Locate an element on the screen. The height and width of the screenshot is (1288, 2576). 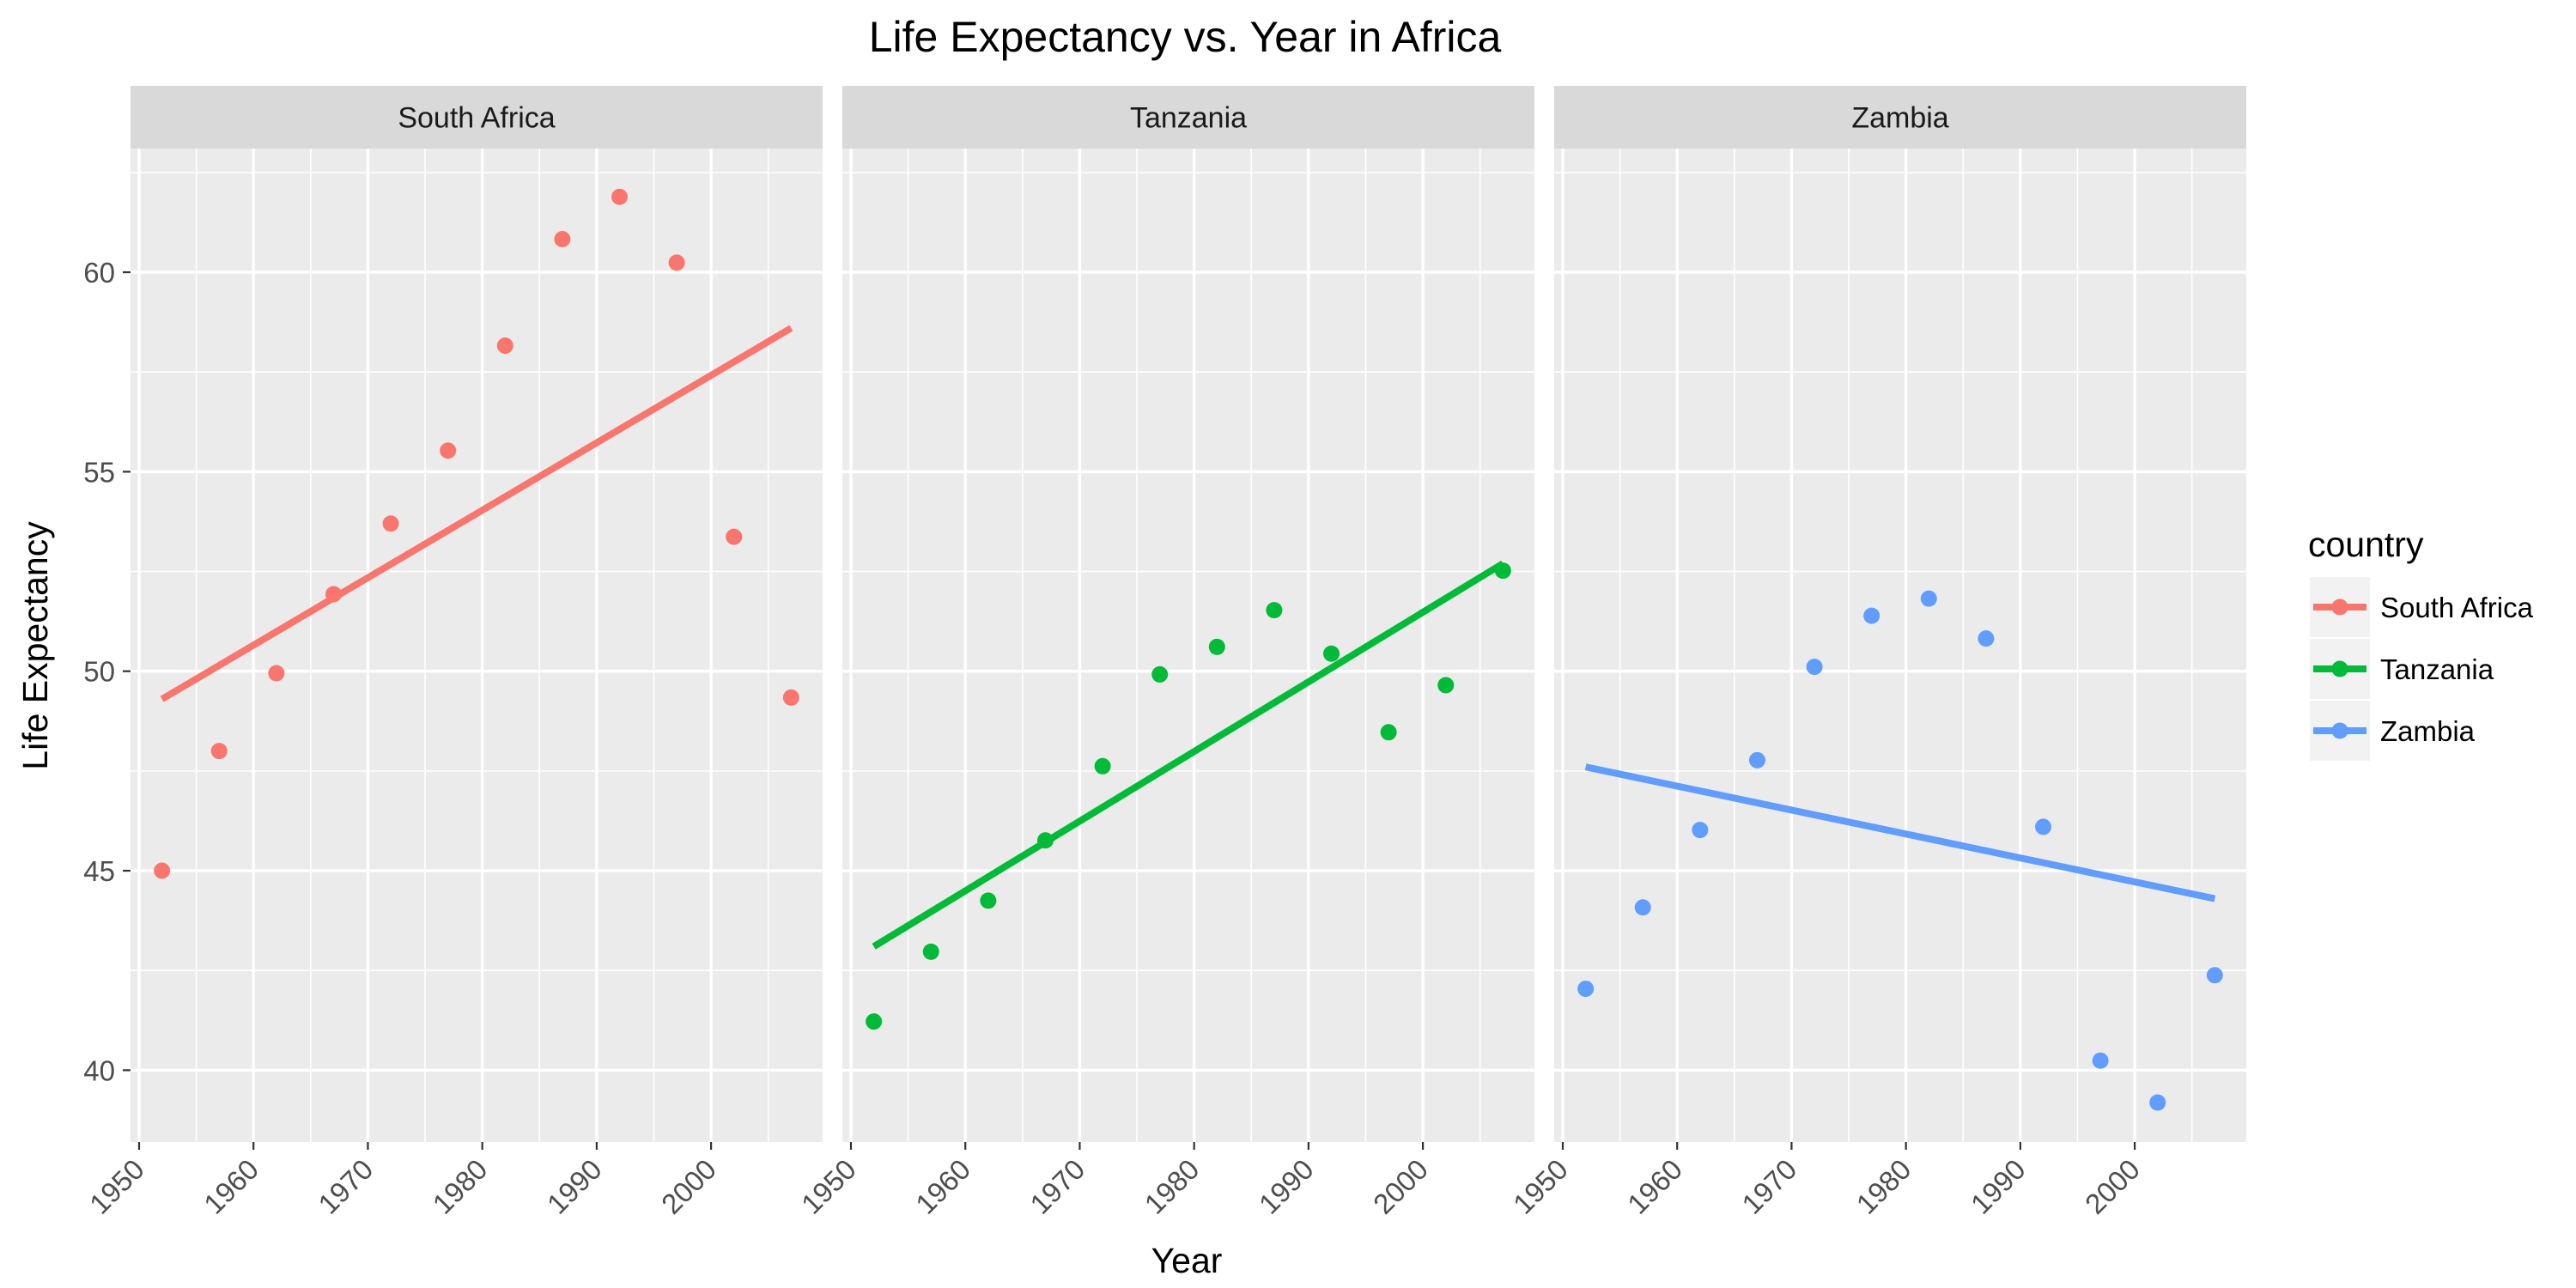
x-axis-title: Year is located at coordinates (1187, 1261).